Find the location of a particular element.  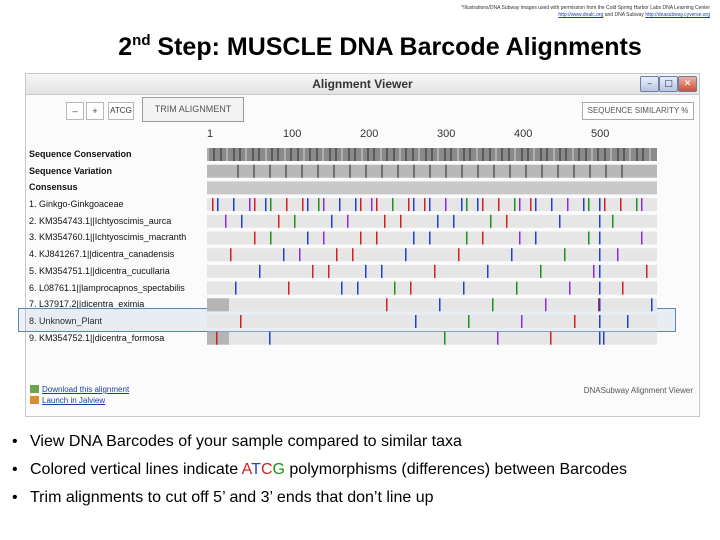

close-button: ✕ is located at coordinates (687, 84).